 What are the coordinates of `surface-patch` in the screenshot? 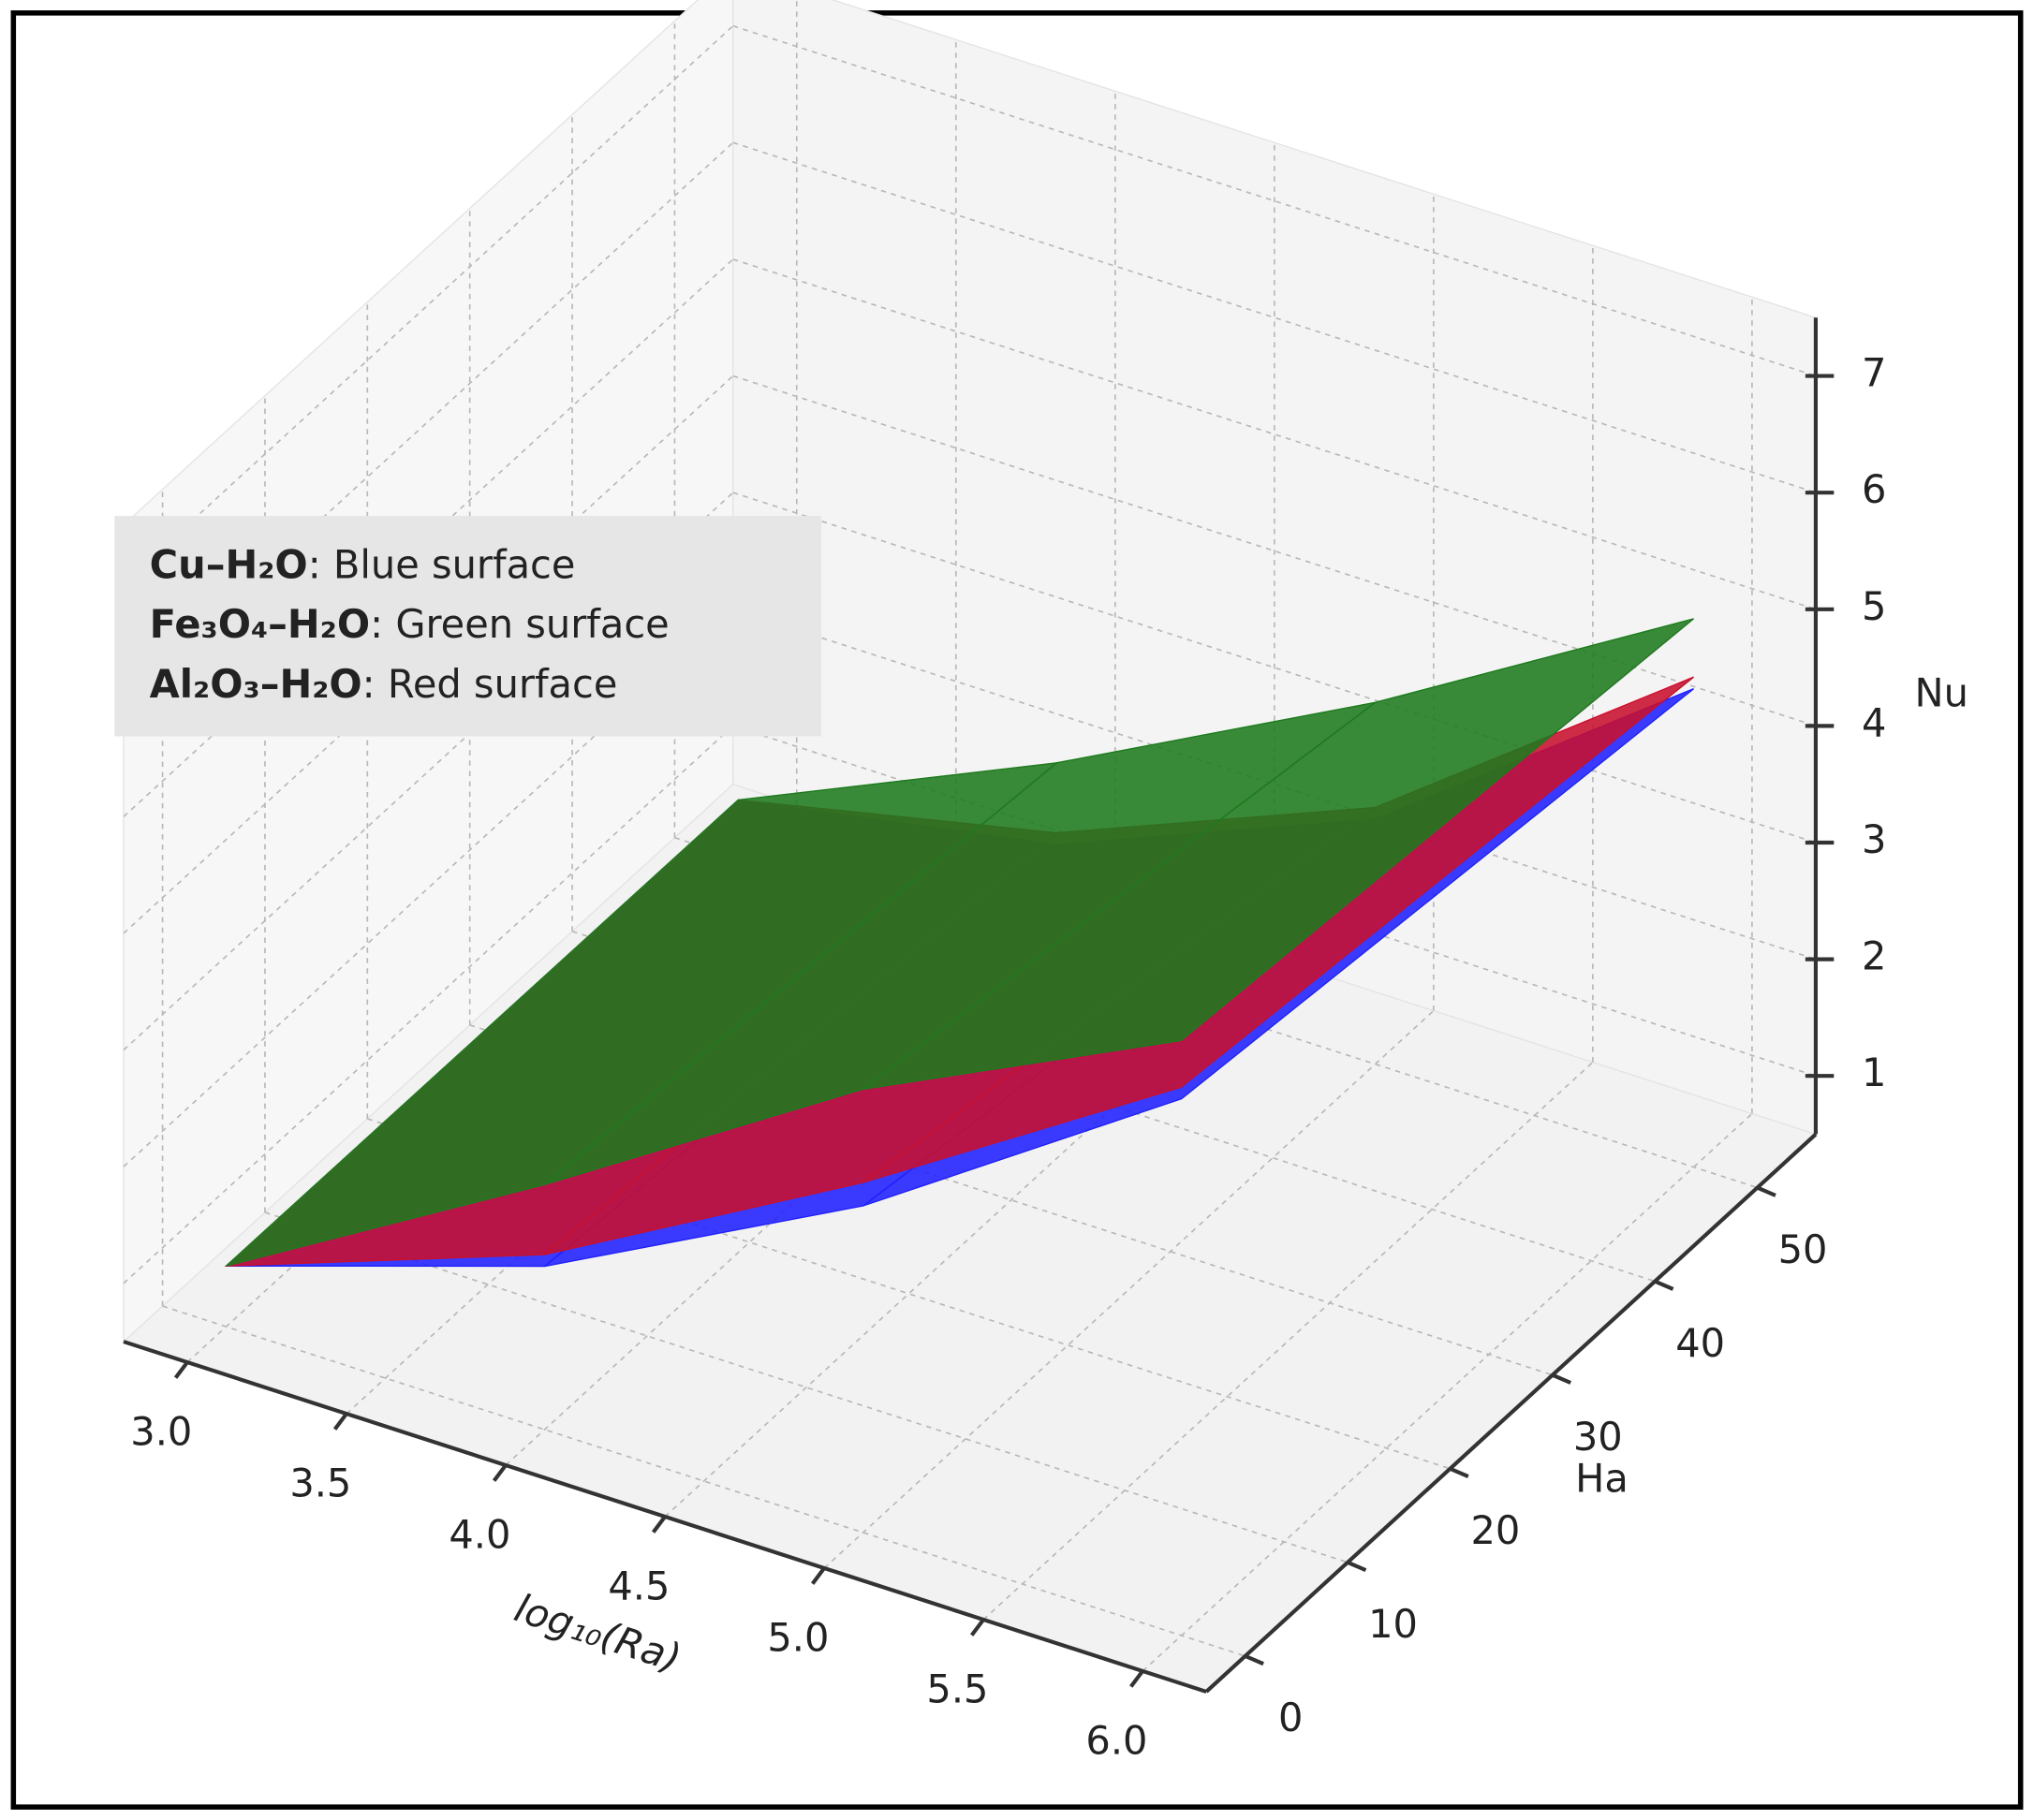 It's located at (1278, 854).